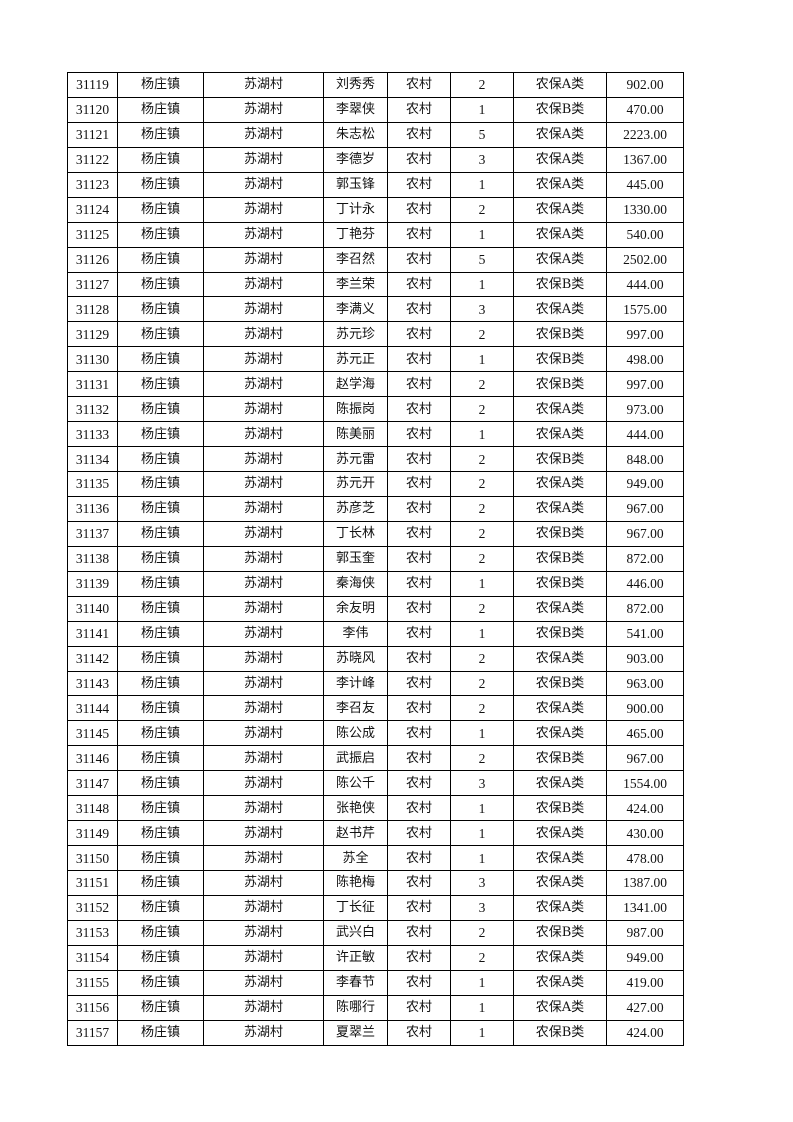 The height and width of the screenshot is (1122, 793). What do you see at coordinates (355, 758) in the screenshot?
I see `name-cell: 武振启` at bounding box center [355, 758].